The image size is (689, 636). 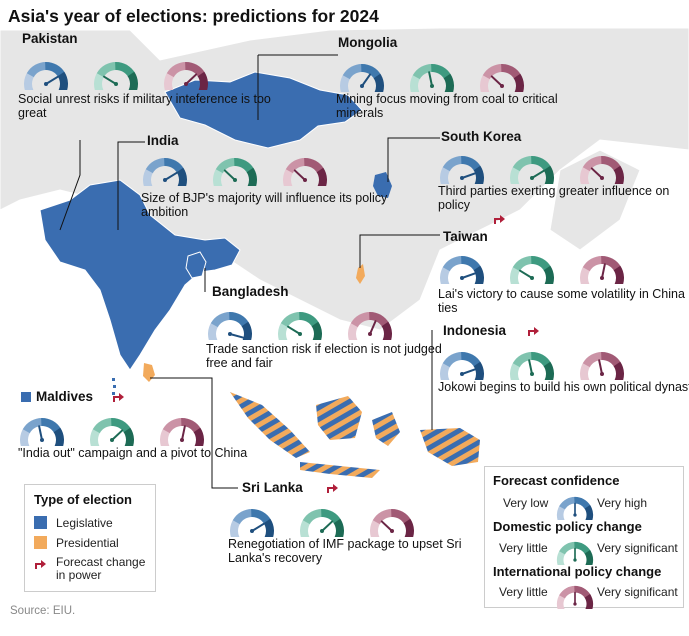 I want to click on sri-lanka-international-gauge, so click(x=392, y=523).